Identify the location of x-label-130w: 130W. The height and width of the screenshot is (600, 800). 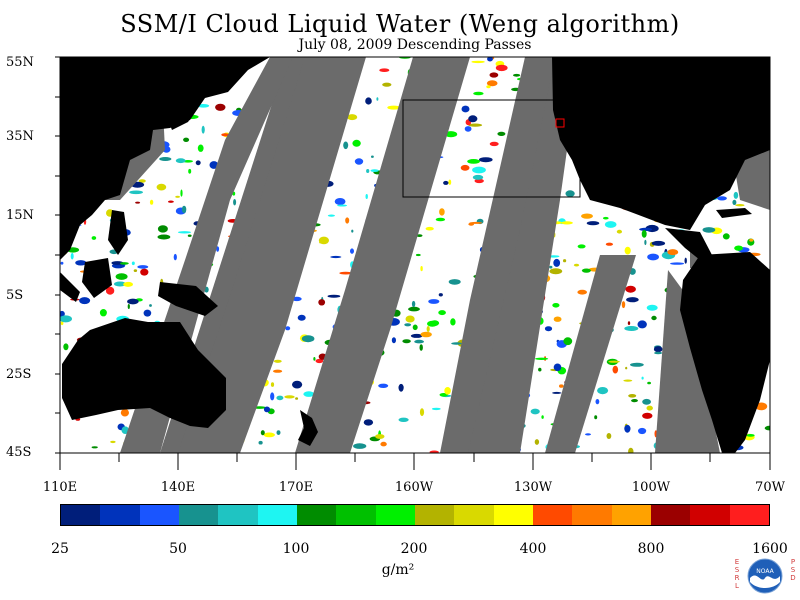
(533, 487).